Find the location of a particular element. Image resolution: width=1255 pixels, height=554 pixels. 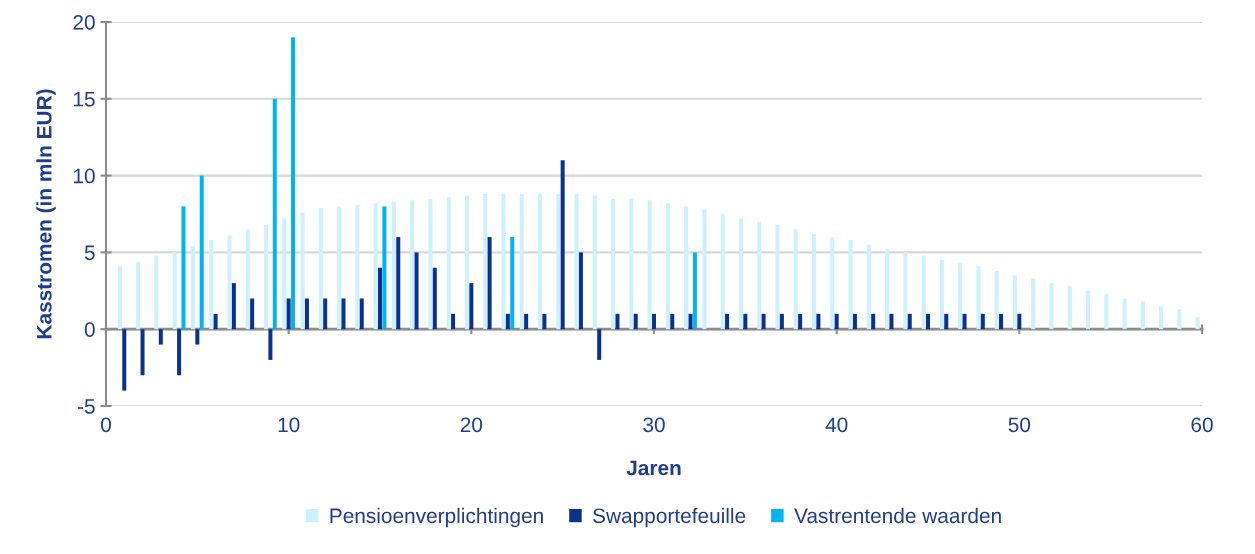

x-tick-label: 10 is located at coordinates (289, 425).